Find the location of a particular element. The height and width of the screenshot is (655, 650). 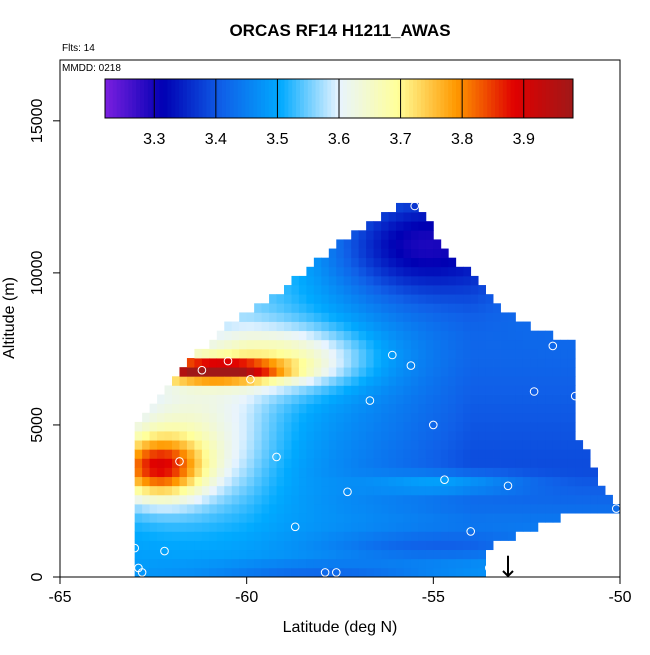

colorbar: 3.3 3.4 3.5 3.6 3.7 3.8 3.9 is located at coordinates (339, 113).